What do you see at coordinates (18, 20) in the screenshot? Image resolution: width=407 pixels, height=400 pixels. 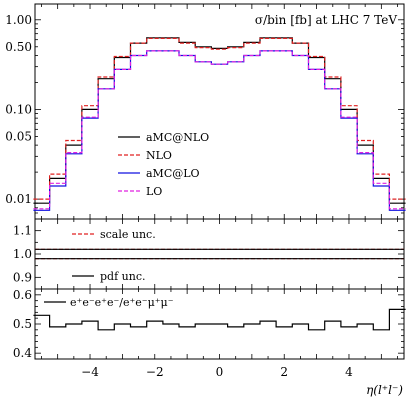 I see `y-tick-label: 1.00` at bounding box center [18, 20].